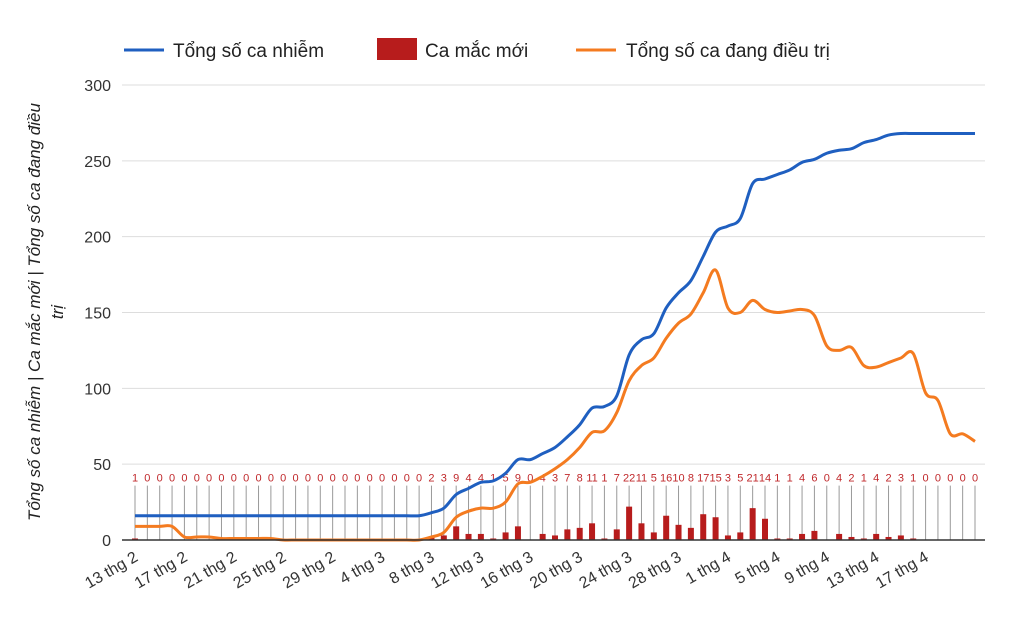  What do you see at coordinates (248, 51) in the screenshot?
I see `legend-label-total: Tổng số ca nhiễm` at bounding box center [248, 51].